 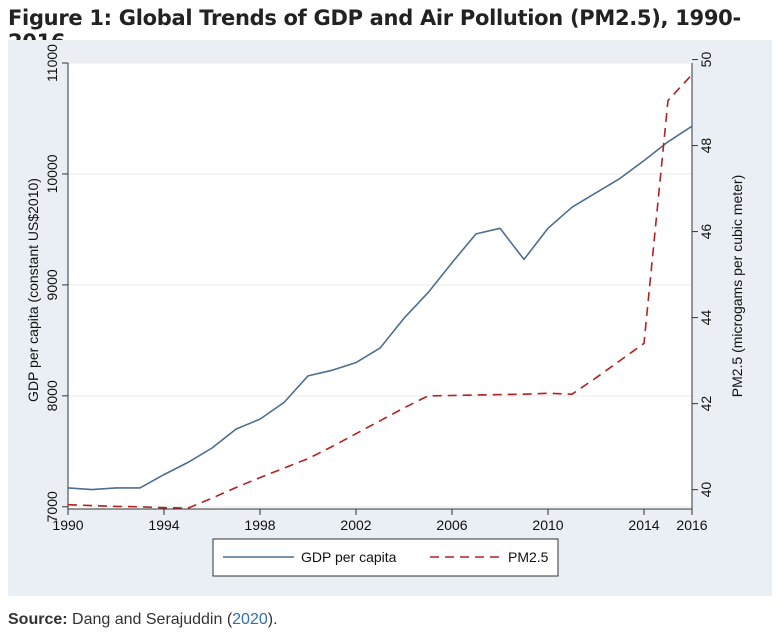 I want to click on x-tick-label: 2006, so click(x=451, y=525).